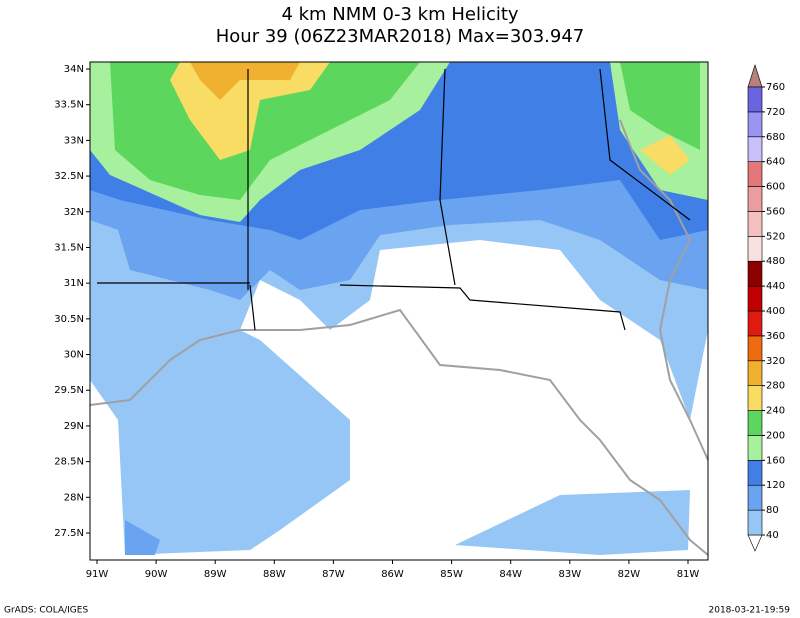 The height and width of the screenshot is (618, 800). Describe the element at coordinates (775, 211) in the screenshot. I see `colorbar-label: 560` at that location.